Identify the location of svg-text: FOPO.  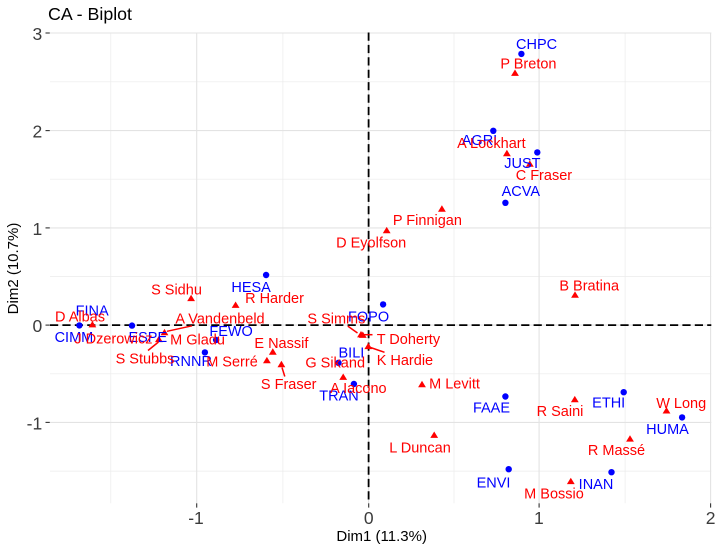
(368, 317).